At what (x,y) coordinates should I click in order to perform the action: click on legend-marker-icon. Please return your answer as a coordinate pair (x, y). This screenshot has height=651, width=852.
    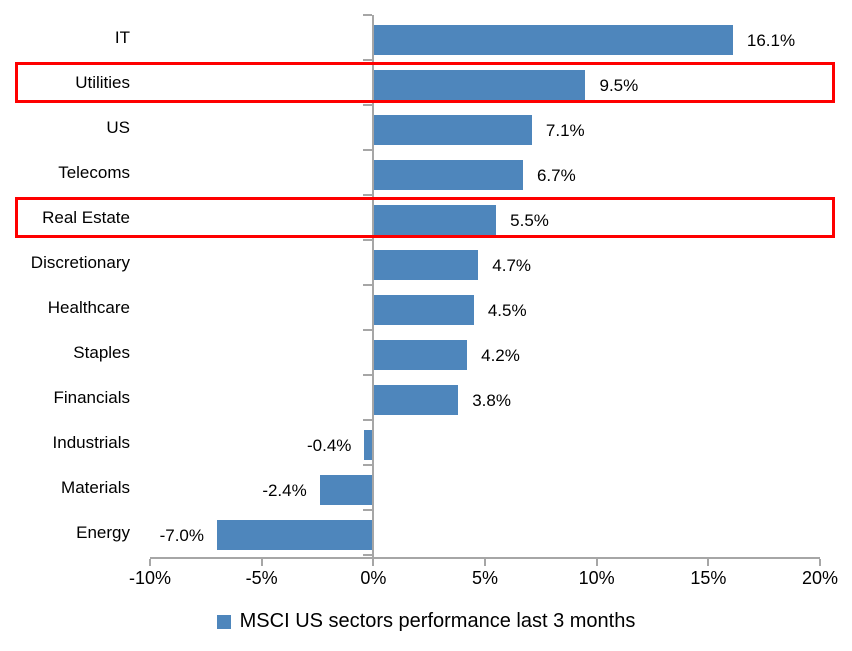
    Looking at the image, I should click on (223, 621).